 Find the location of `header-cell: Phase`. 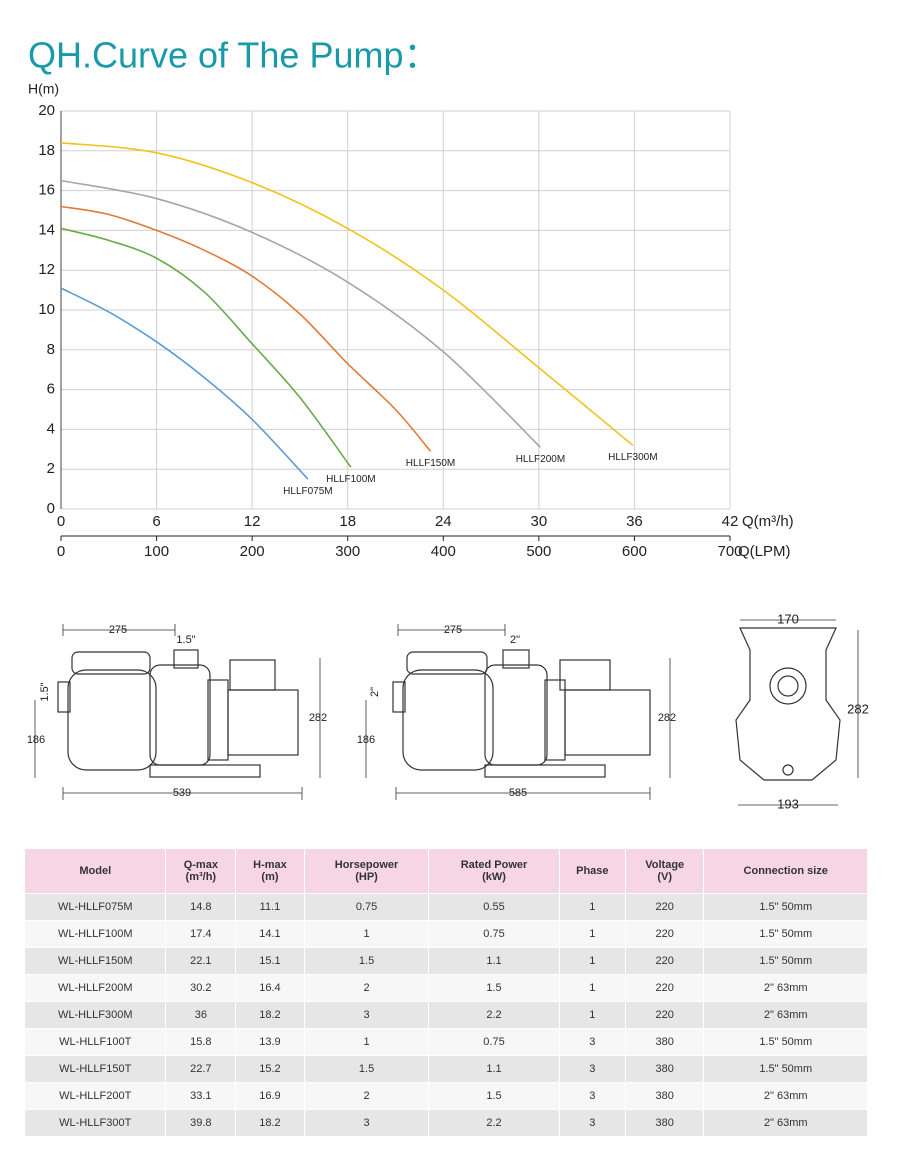

header-cell: Phase is located at coordinates (592, 871).